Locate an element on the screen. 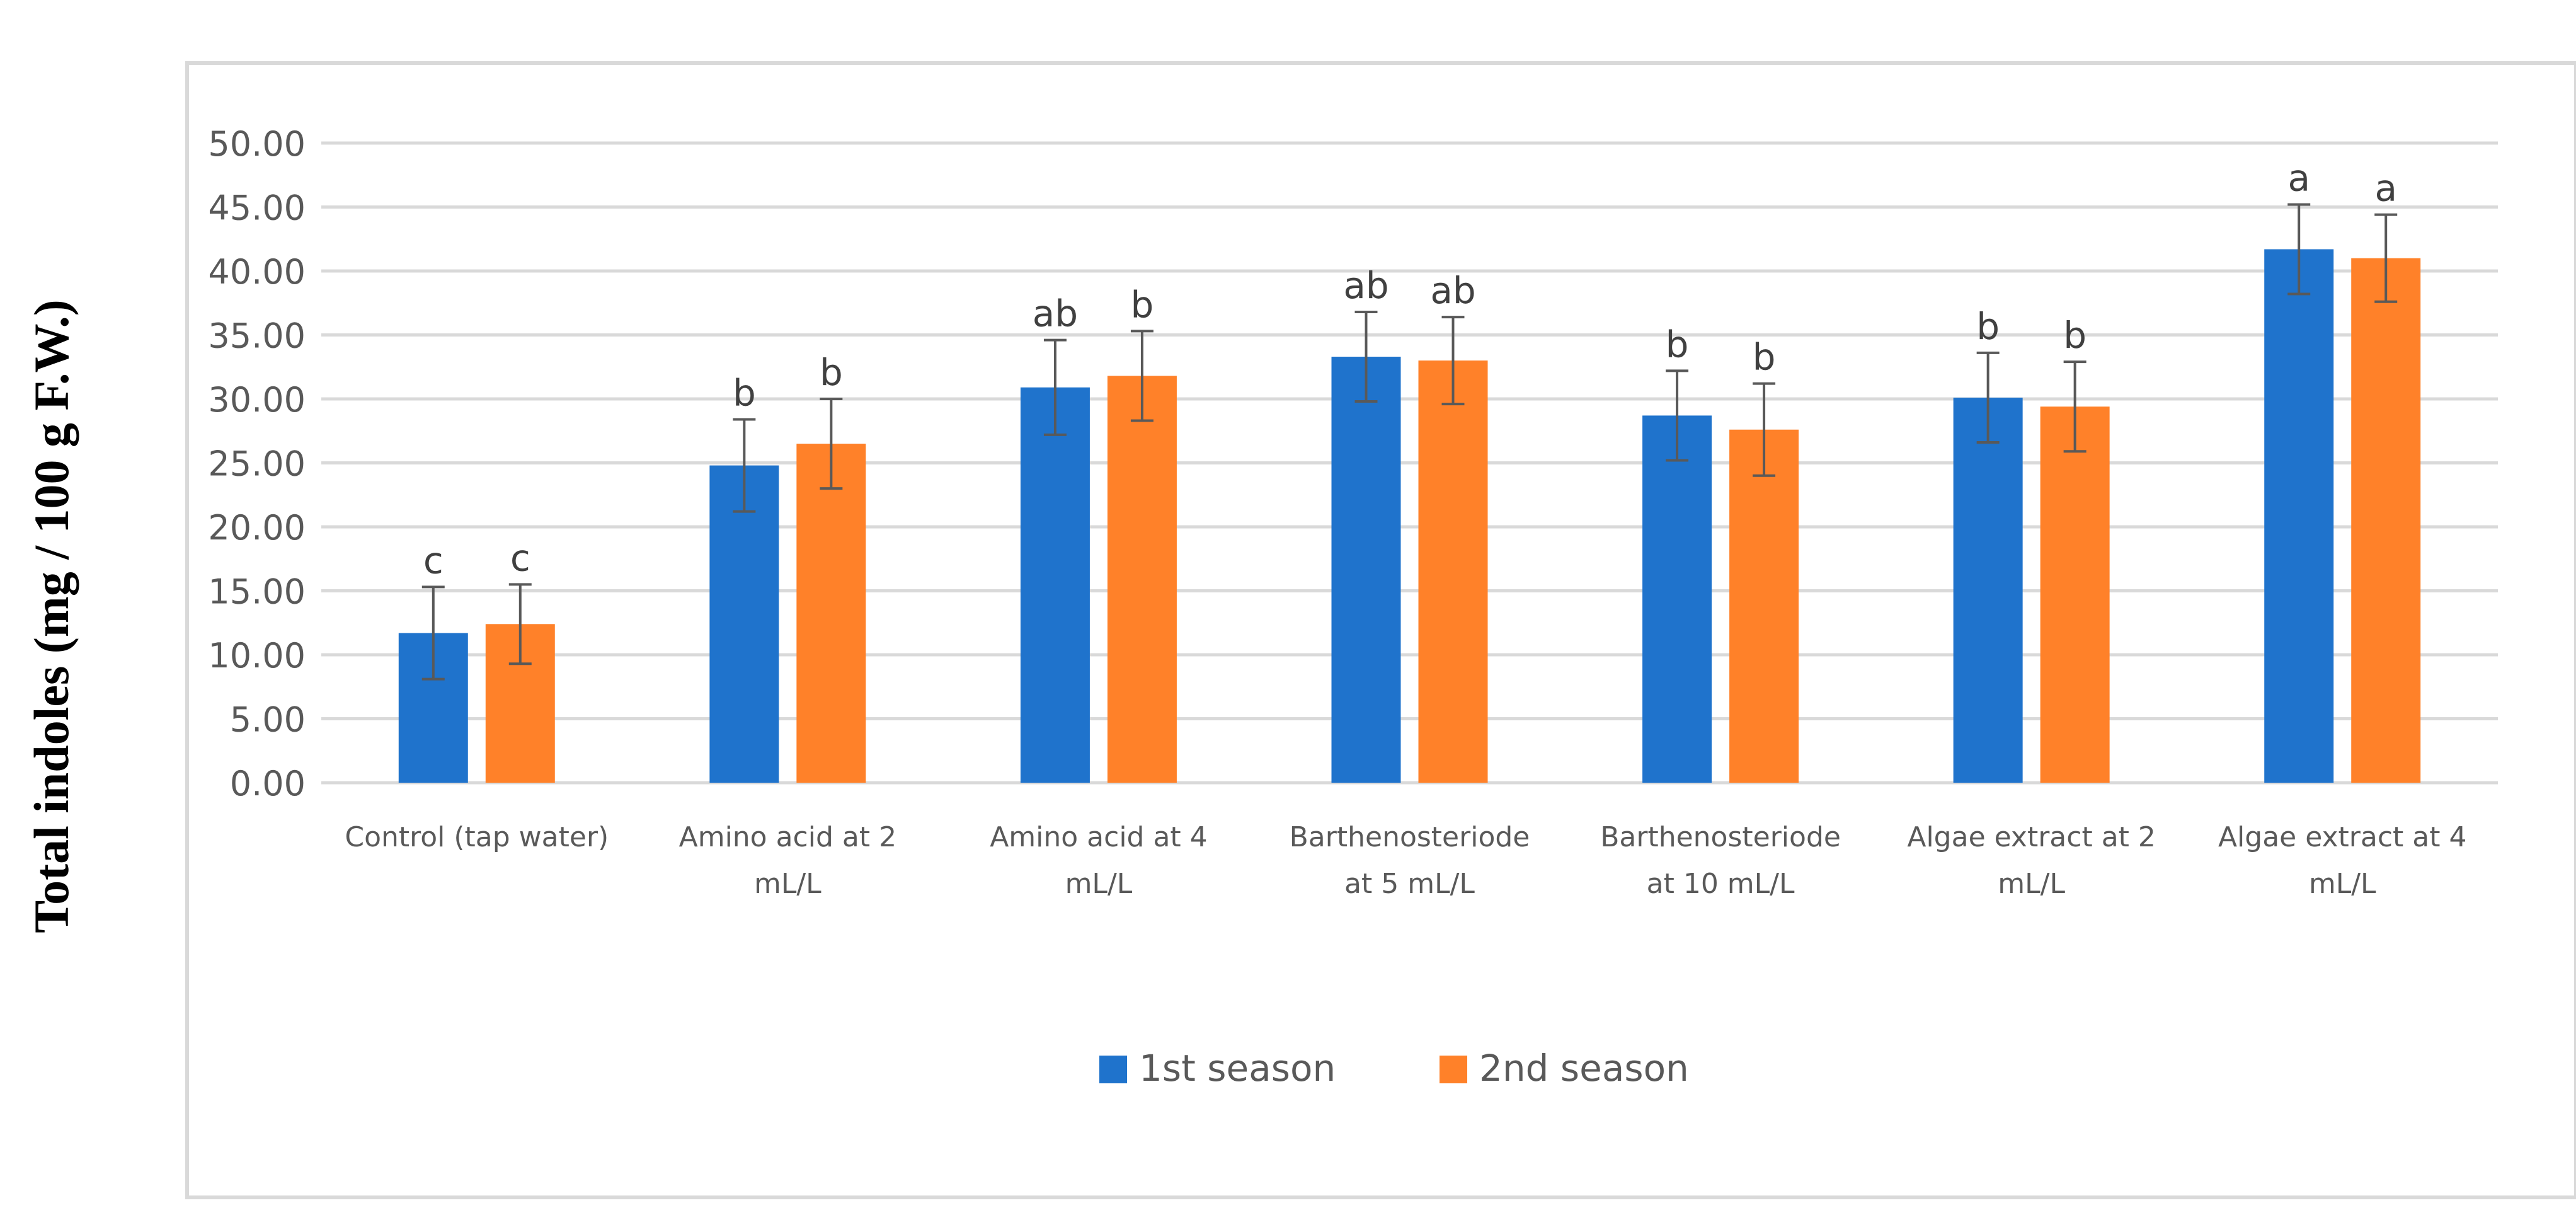 The image size is (2576, 1227). y-tick-label: 50.00 is located at coordinates (257, 144).